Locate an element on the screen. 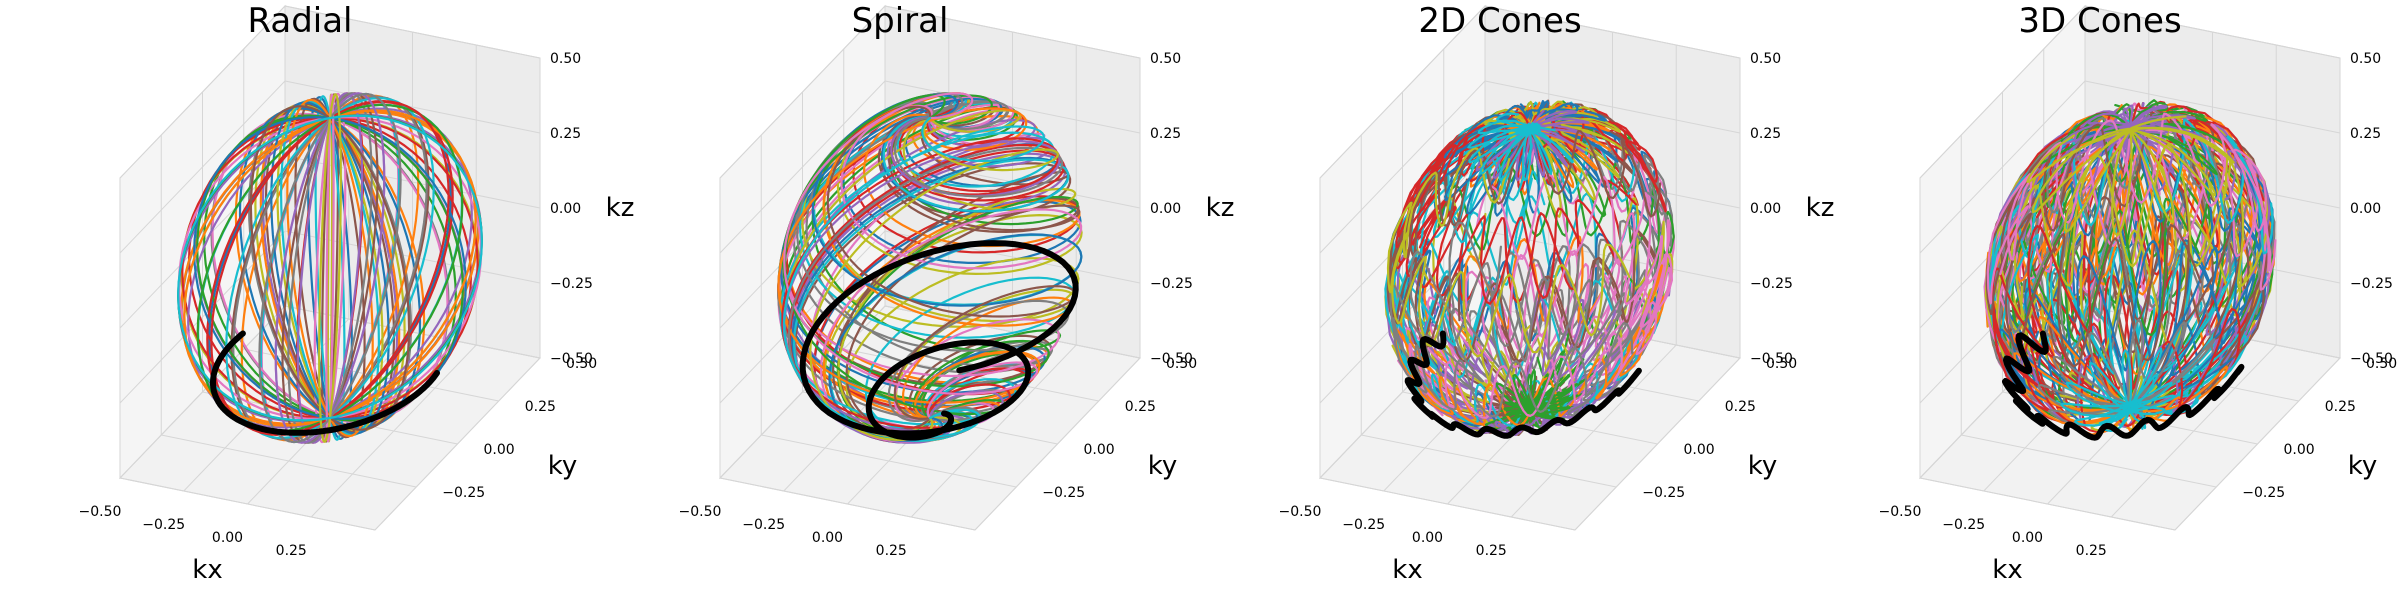 This screenshot has width=2400, height=600. subplot-title: 2D Cones is located at coordinates (1499, 21).